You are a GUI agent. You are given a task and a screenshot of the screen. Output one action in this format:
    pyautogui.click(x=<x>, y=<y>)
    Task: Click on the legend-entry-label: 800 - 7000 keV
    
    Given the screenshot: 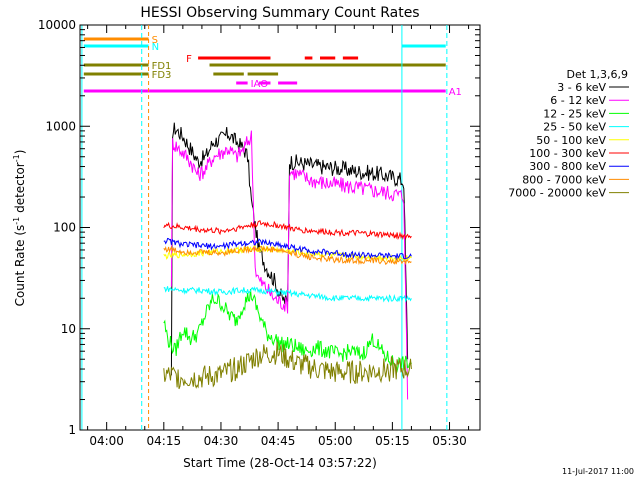 What is the action you would take?
    pyautogui.click(x=564, y=179)
    